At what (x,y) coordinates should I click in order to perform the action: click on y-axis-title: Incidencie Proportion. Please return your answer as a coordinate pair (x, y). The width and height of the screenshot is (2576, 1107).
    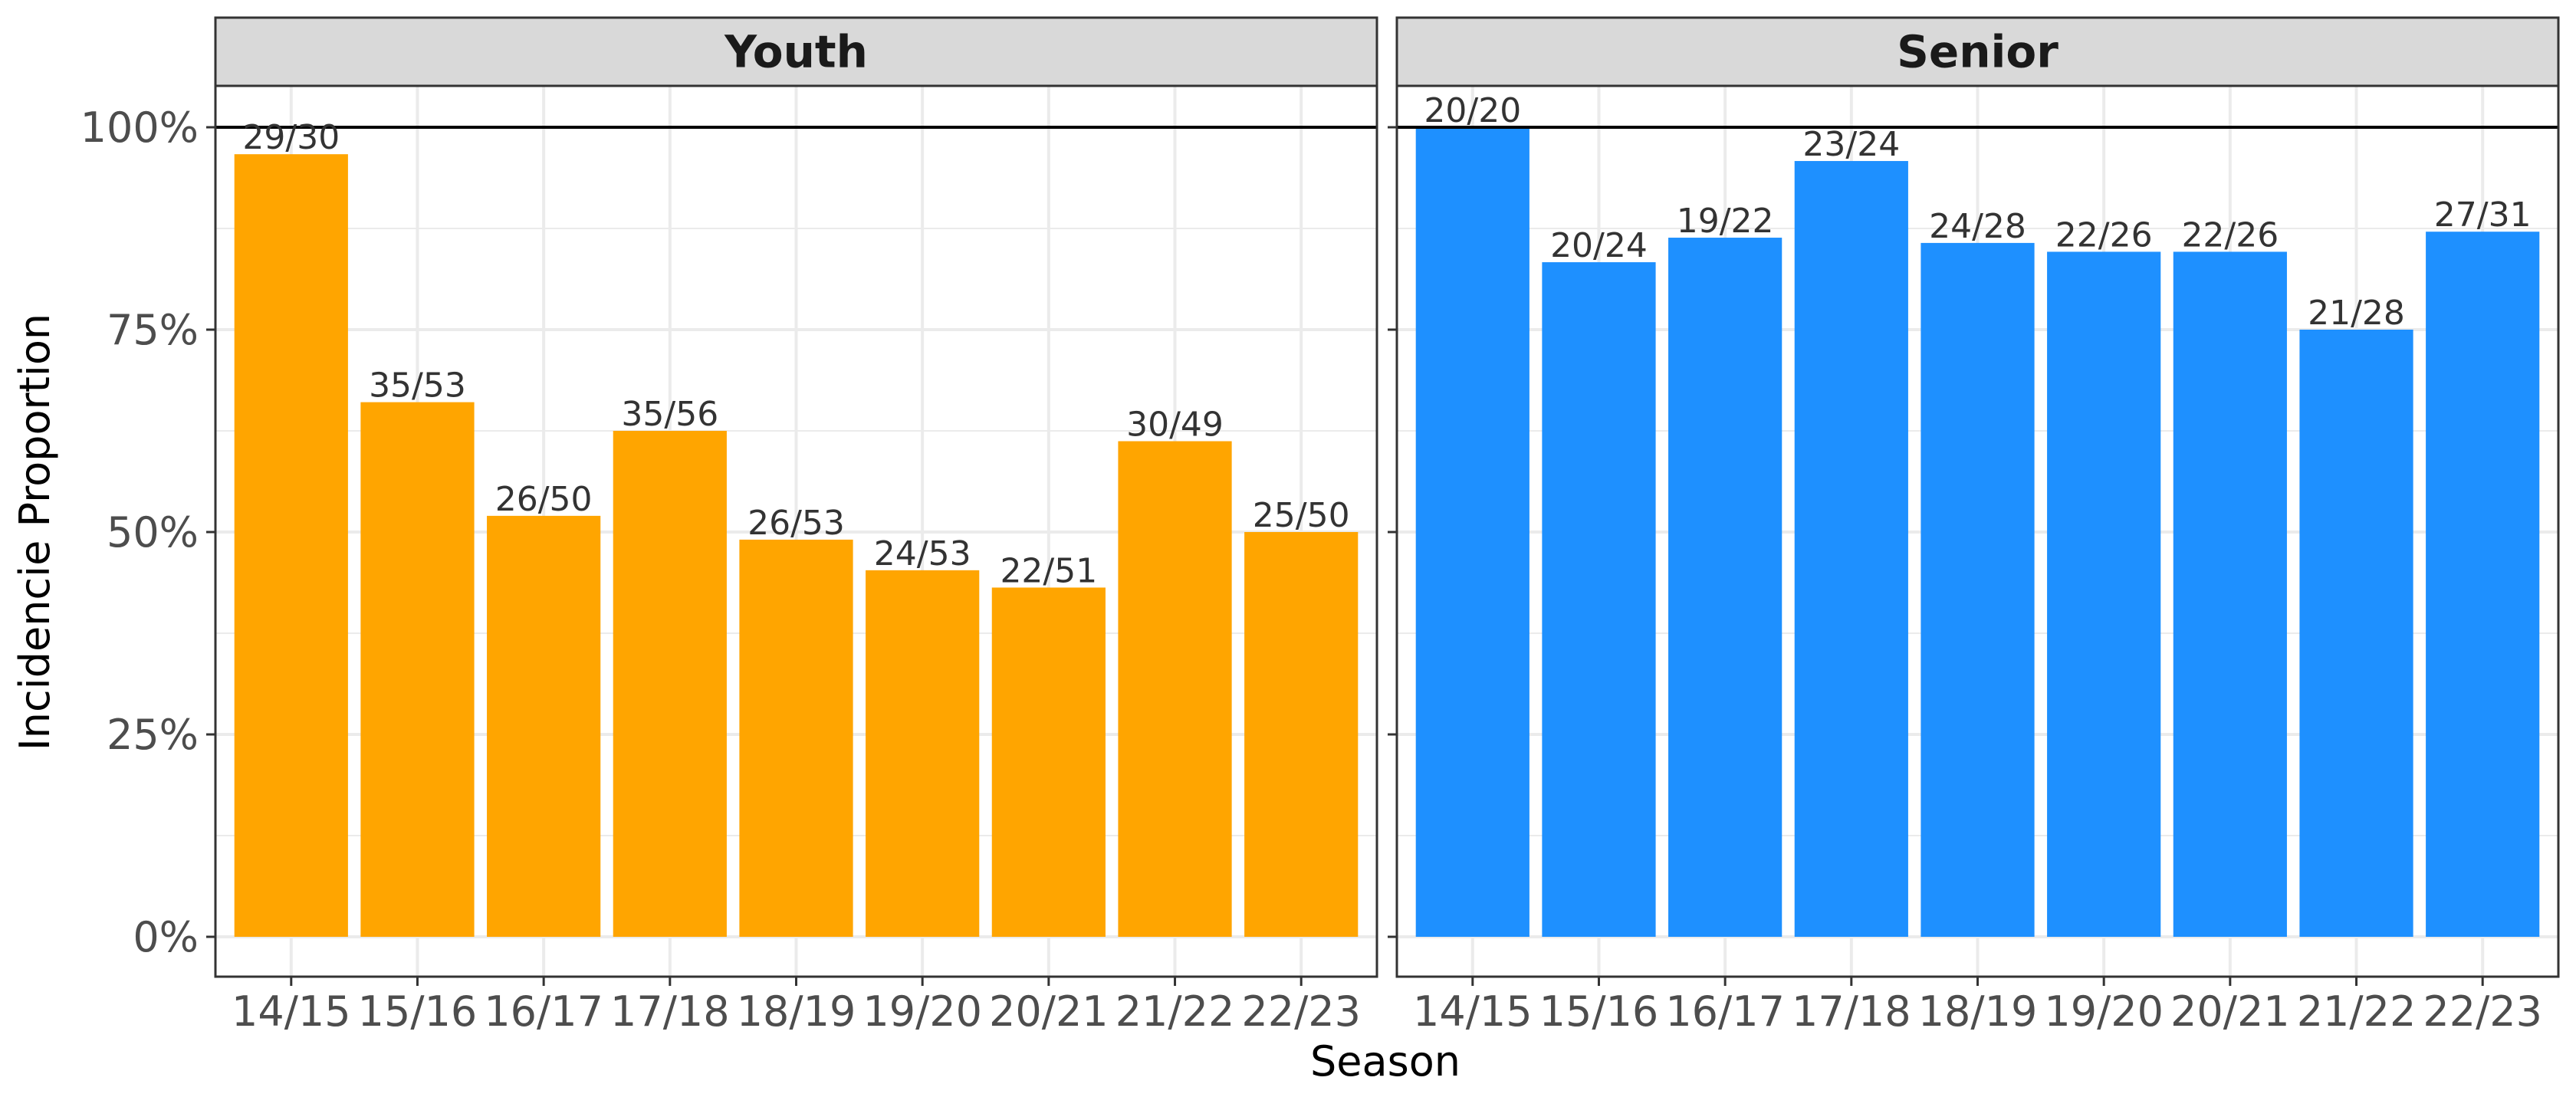
    Looking at the image, I should click on (35, 532).